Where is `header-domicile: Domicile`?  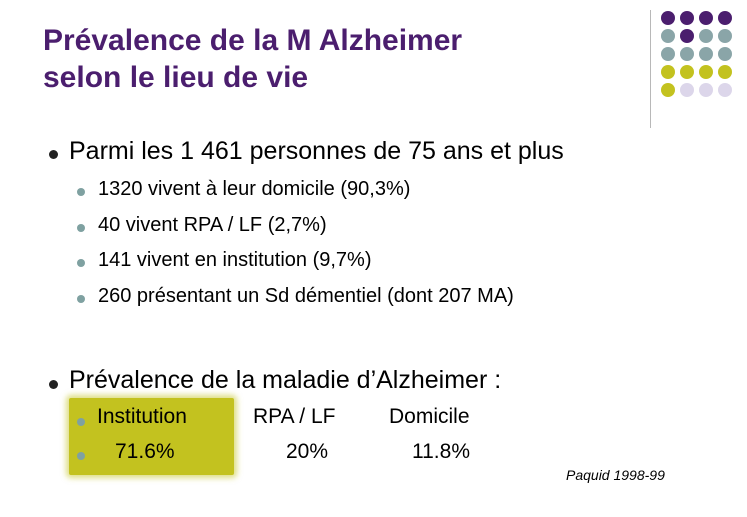
header-domicile: Domicile is located at coordinates (429, 416).